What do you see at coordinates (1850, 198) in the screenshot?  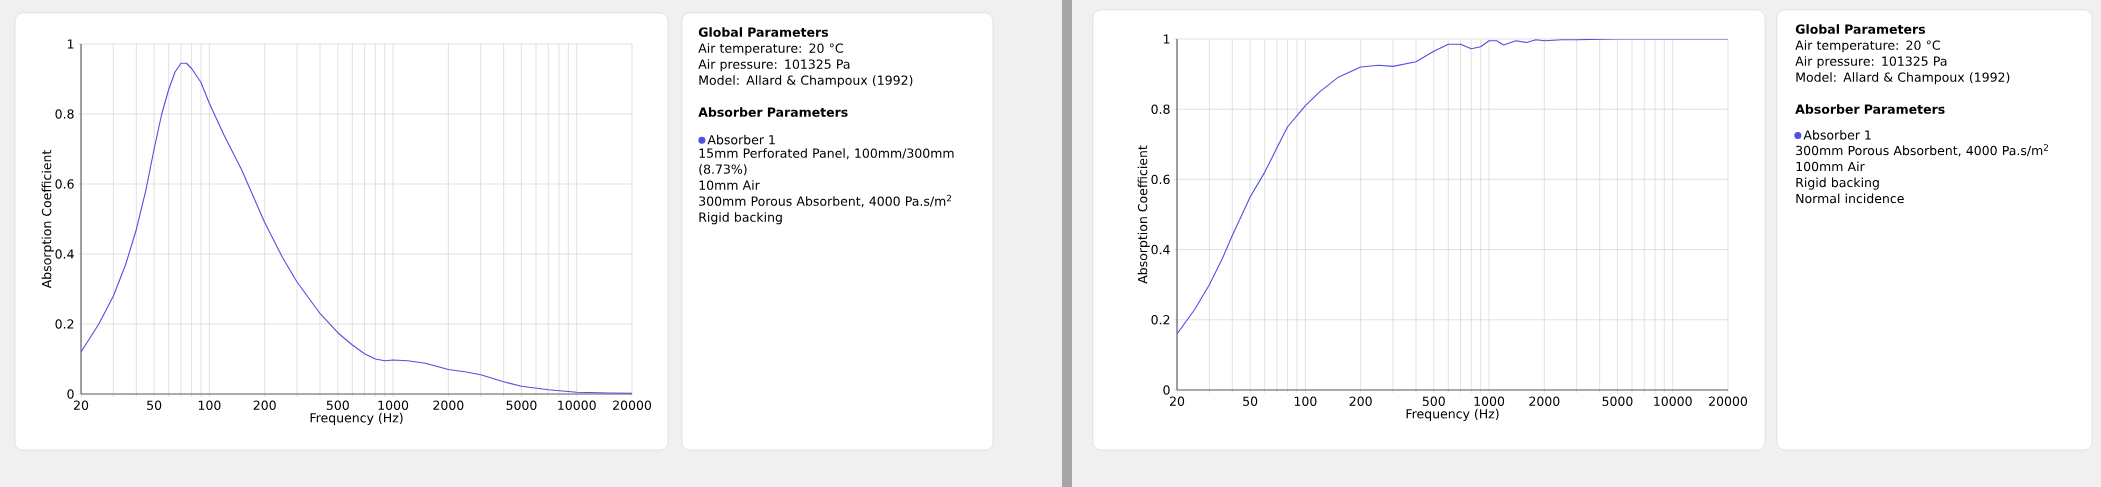 I see `text: Normal incidence` at bounding box center [1850, 198].